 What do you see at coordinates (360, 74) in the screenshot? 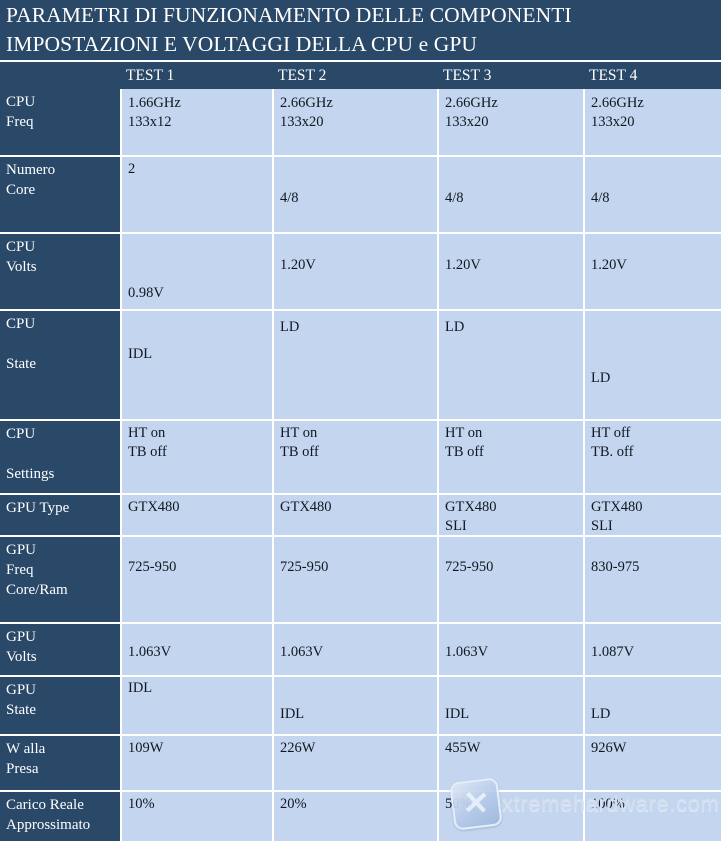
I see `column-header-row: TEST 1 TEST 2 TEST 3 TEST 4` at bounding box center [360, 74].